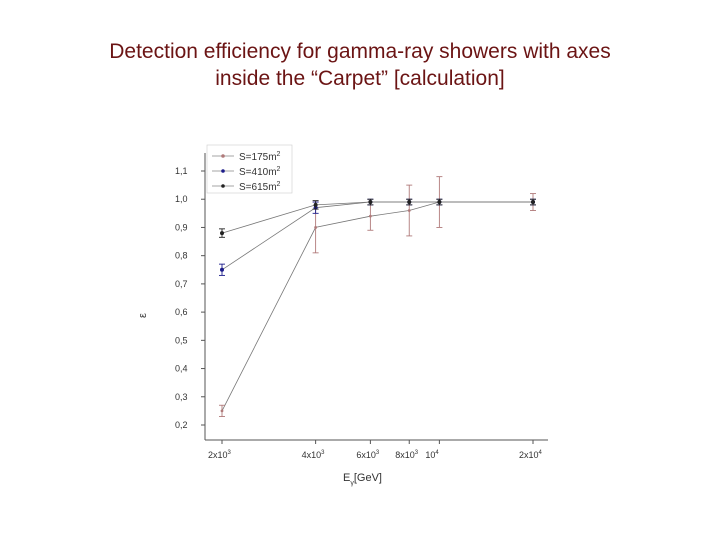  Describe the element at coordinates (181, 312) in the screenshot. I see `y-tick-label: 0,6` at that location.